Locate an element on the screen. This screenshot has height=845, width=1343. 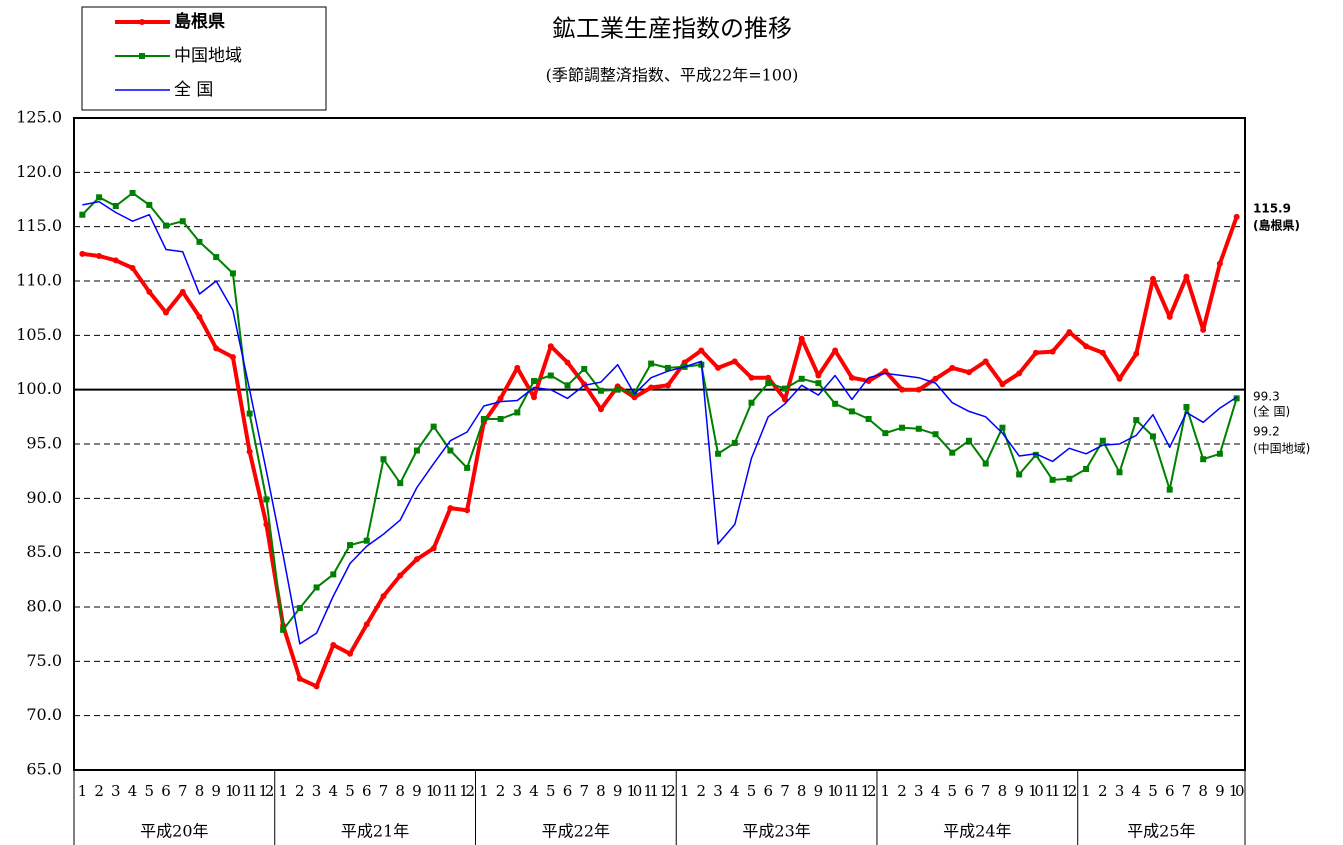
chart-subtitle: (季節調整済指数、平成22年=100) is located at coordinates (672, 75).